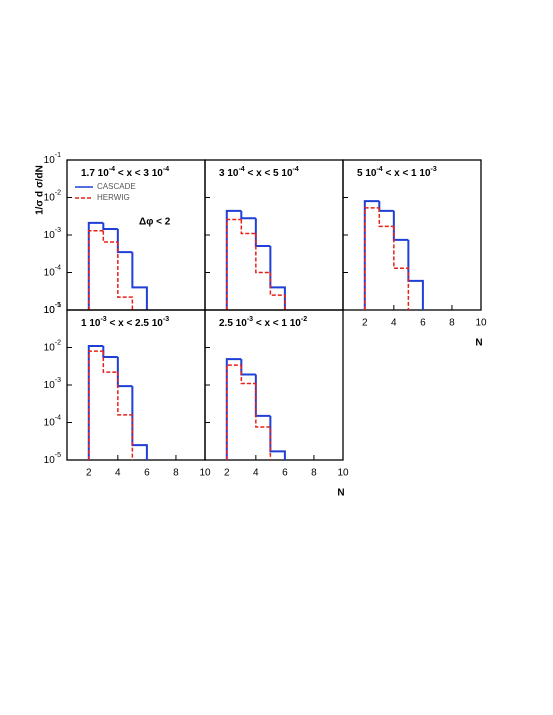  I want to click on y-tick-label: 10⁻¹, so click(52, 309).